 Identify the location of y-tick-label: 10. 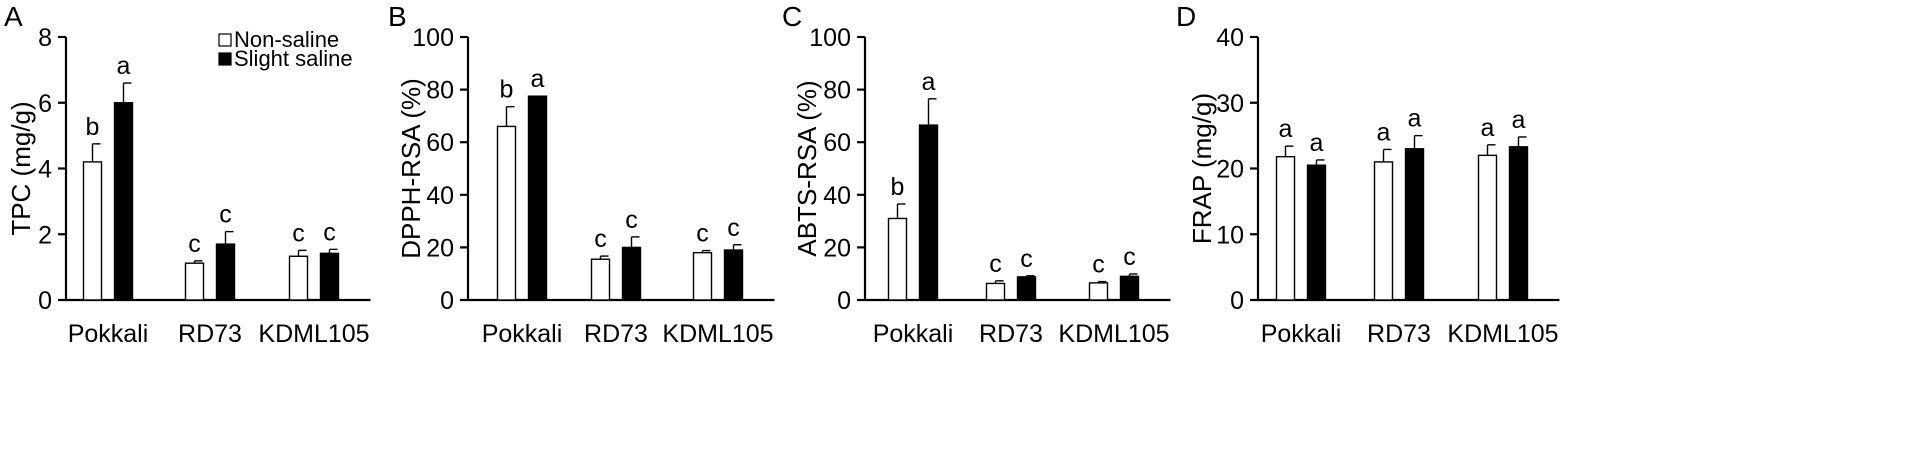
(1230, 235).